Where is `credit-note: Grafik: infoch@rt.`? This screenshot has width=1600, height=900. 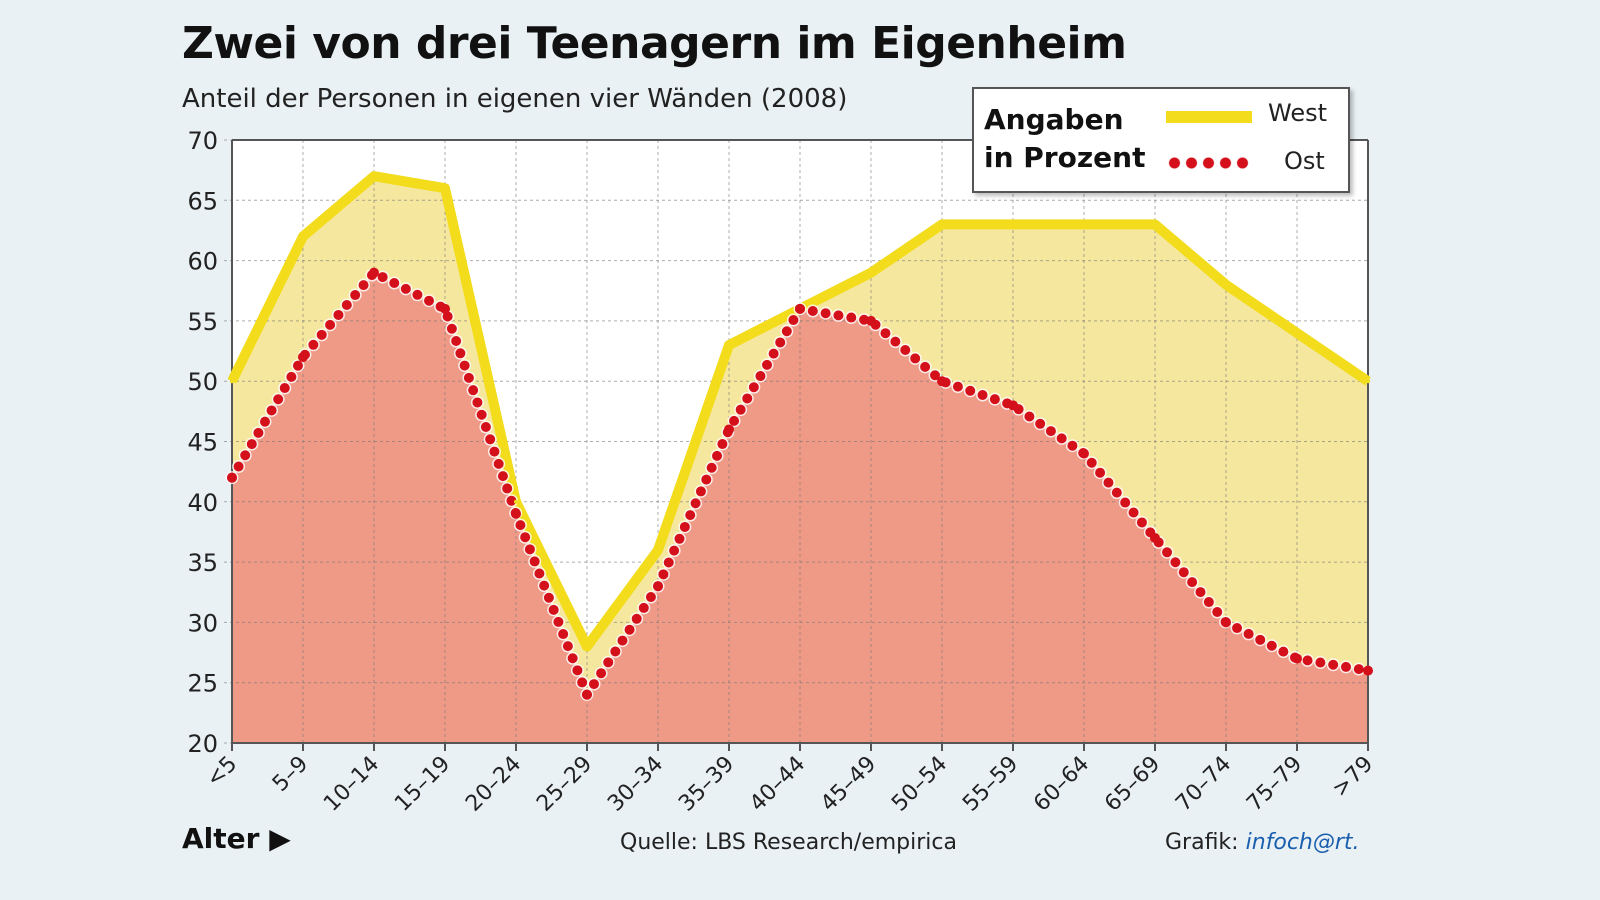 credit-note: Grafik: infoch@rt. is located at coordinates (1262, 842).